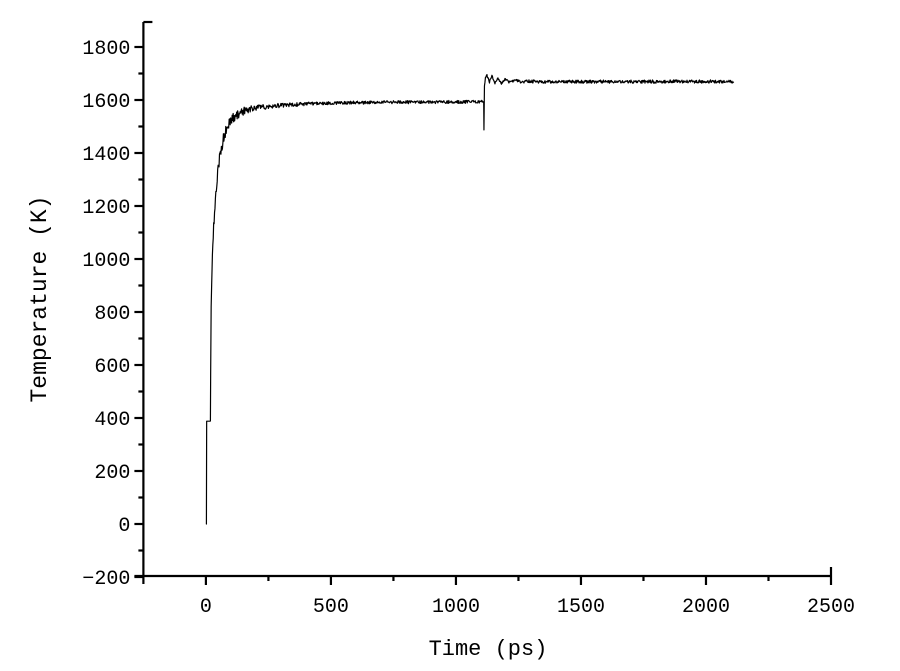 This screenshot has height=671, width=900. I want to click on x-tick-label: 2500, so click(831, 607).